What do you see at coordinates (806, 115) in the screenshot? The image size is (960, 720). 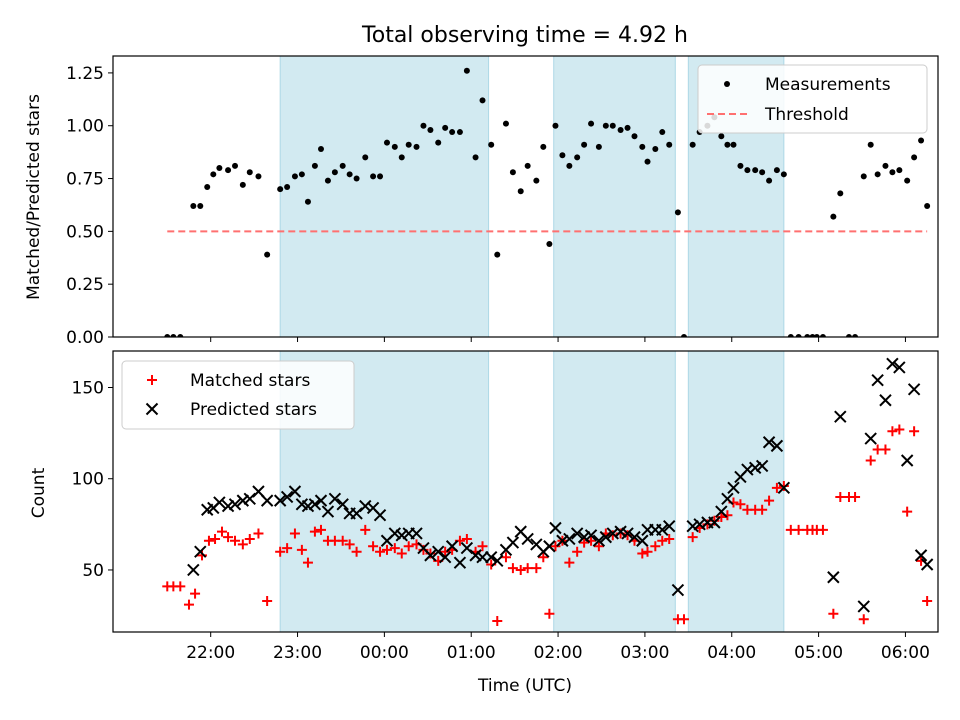 I see `legend-threshold-label: Threshold` at bounding box center [806, 115].